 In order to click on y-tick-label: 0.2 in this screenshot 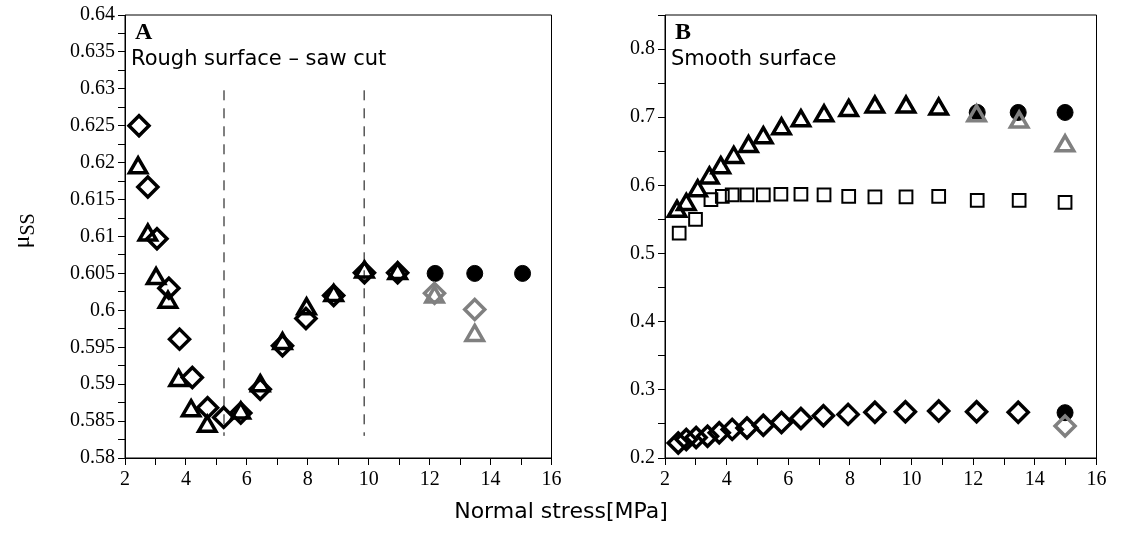, I will do `click(642, 456)`.